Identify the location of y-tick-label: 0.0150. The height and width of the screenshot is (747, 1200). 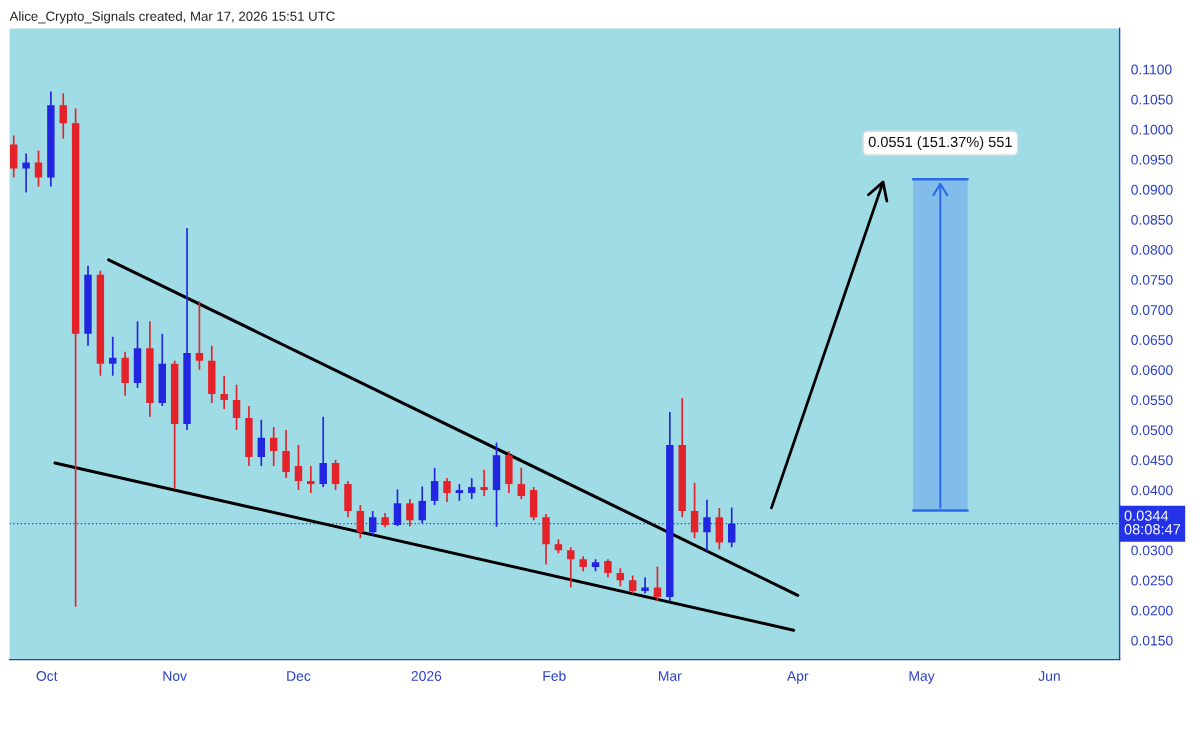
(1152, 640).